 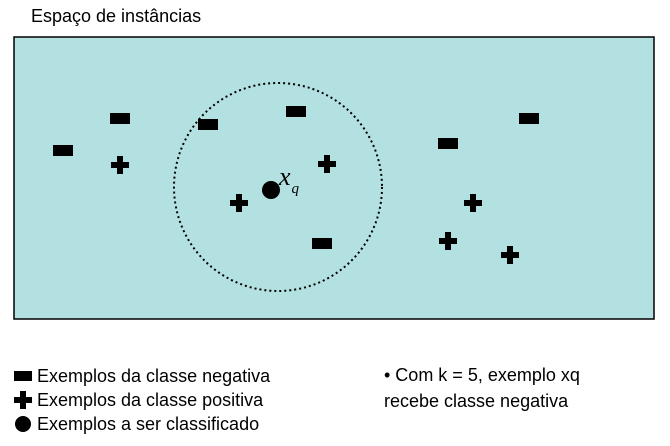 What do you see at coordinates (289, 179) in the screenshot?
I see `query-label: xq` at bounding box center [289, 179].